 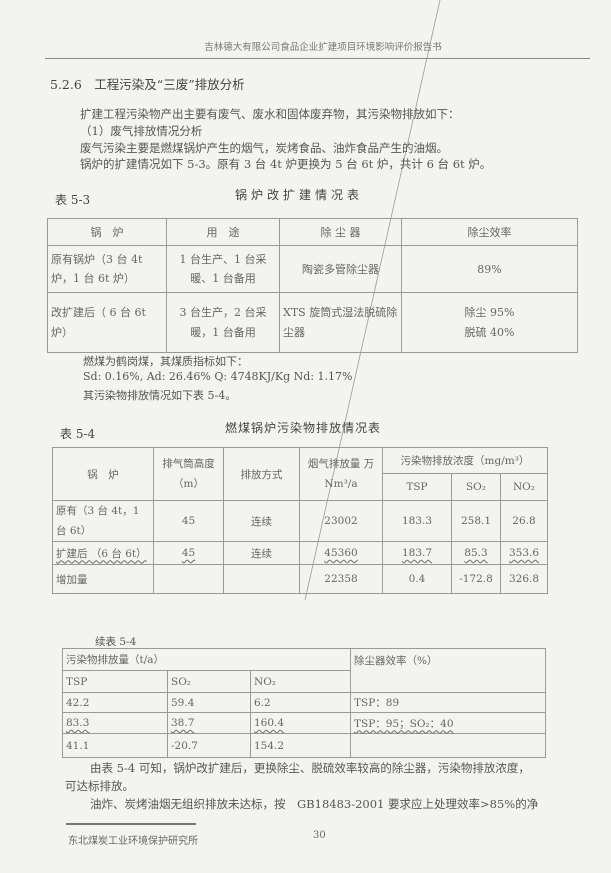 I want to click on cell: 3 台生产，2 台采暖，1 台备用, so click(x=223, y=322).